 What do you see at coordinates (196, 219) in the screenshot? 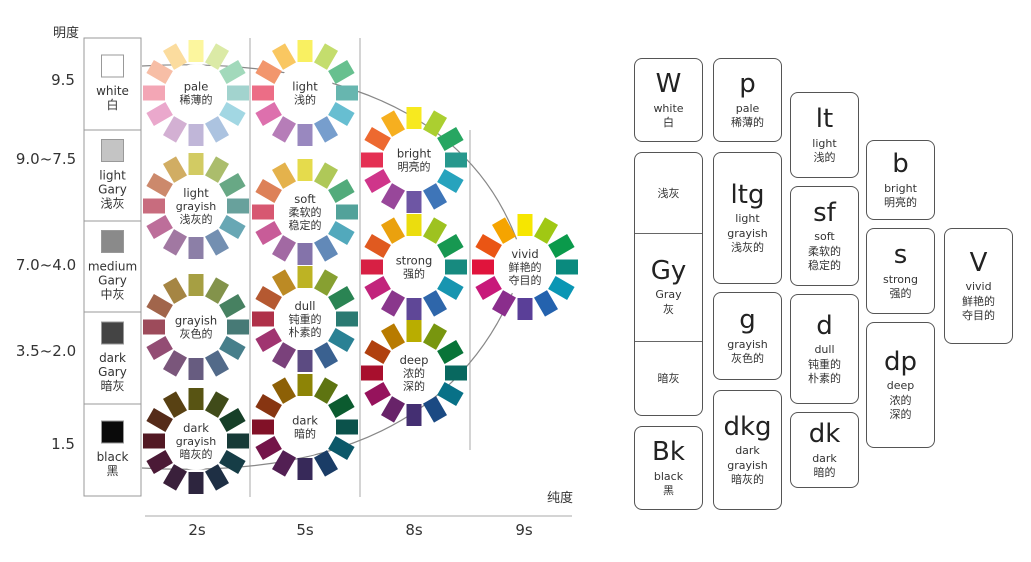
I see `wheel-label: 浅灰的` at bounding box center [196, 219].